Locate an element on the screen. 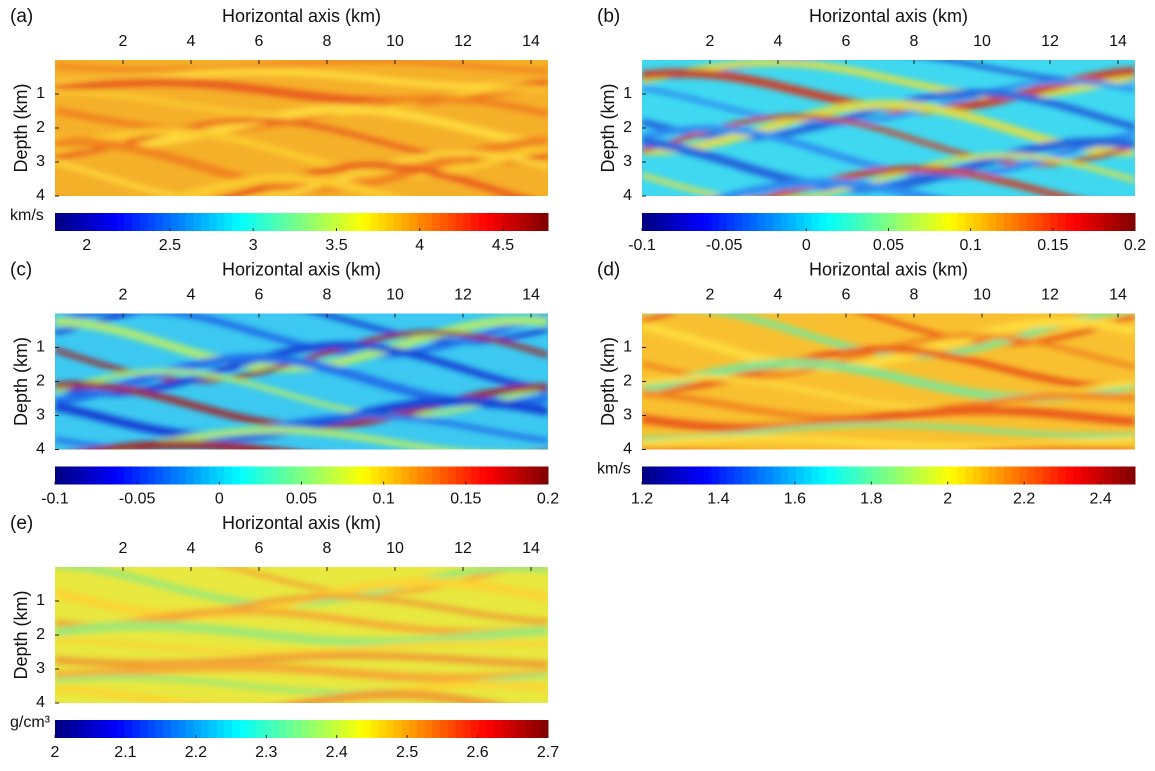  y-tick-label: 1 is located at coordinates (40, 93).